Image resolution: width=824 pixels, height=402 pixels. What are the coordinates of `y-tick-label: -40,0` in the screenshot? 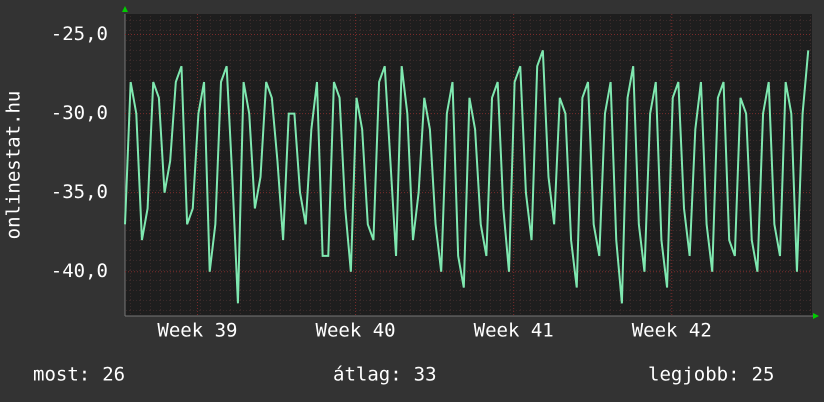 It's located at (79, 271).